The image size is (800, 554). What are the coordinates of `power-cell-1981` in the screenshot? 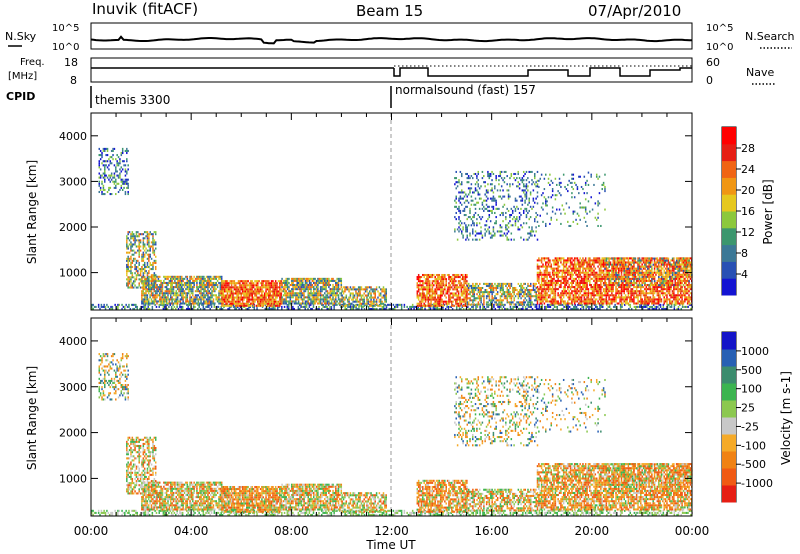 It's located at (301, 283).